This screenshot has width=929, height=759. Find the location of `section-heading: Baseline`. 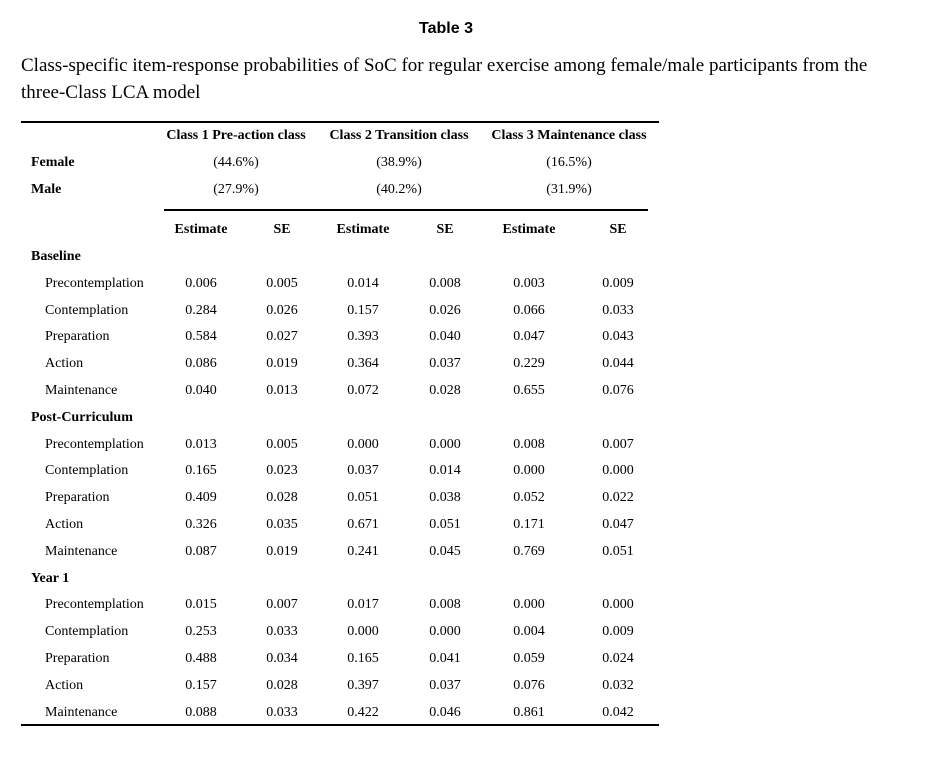

section-heading: Baseline is located at coordinates (56, 256).